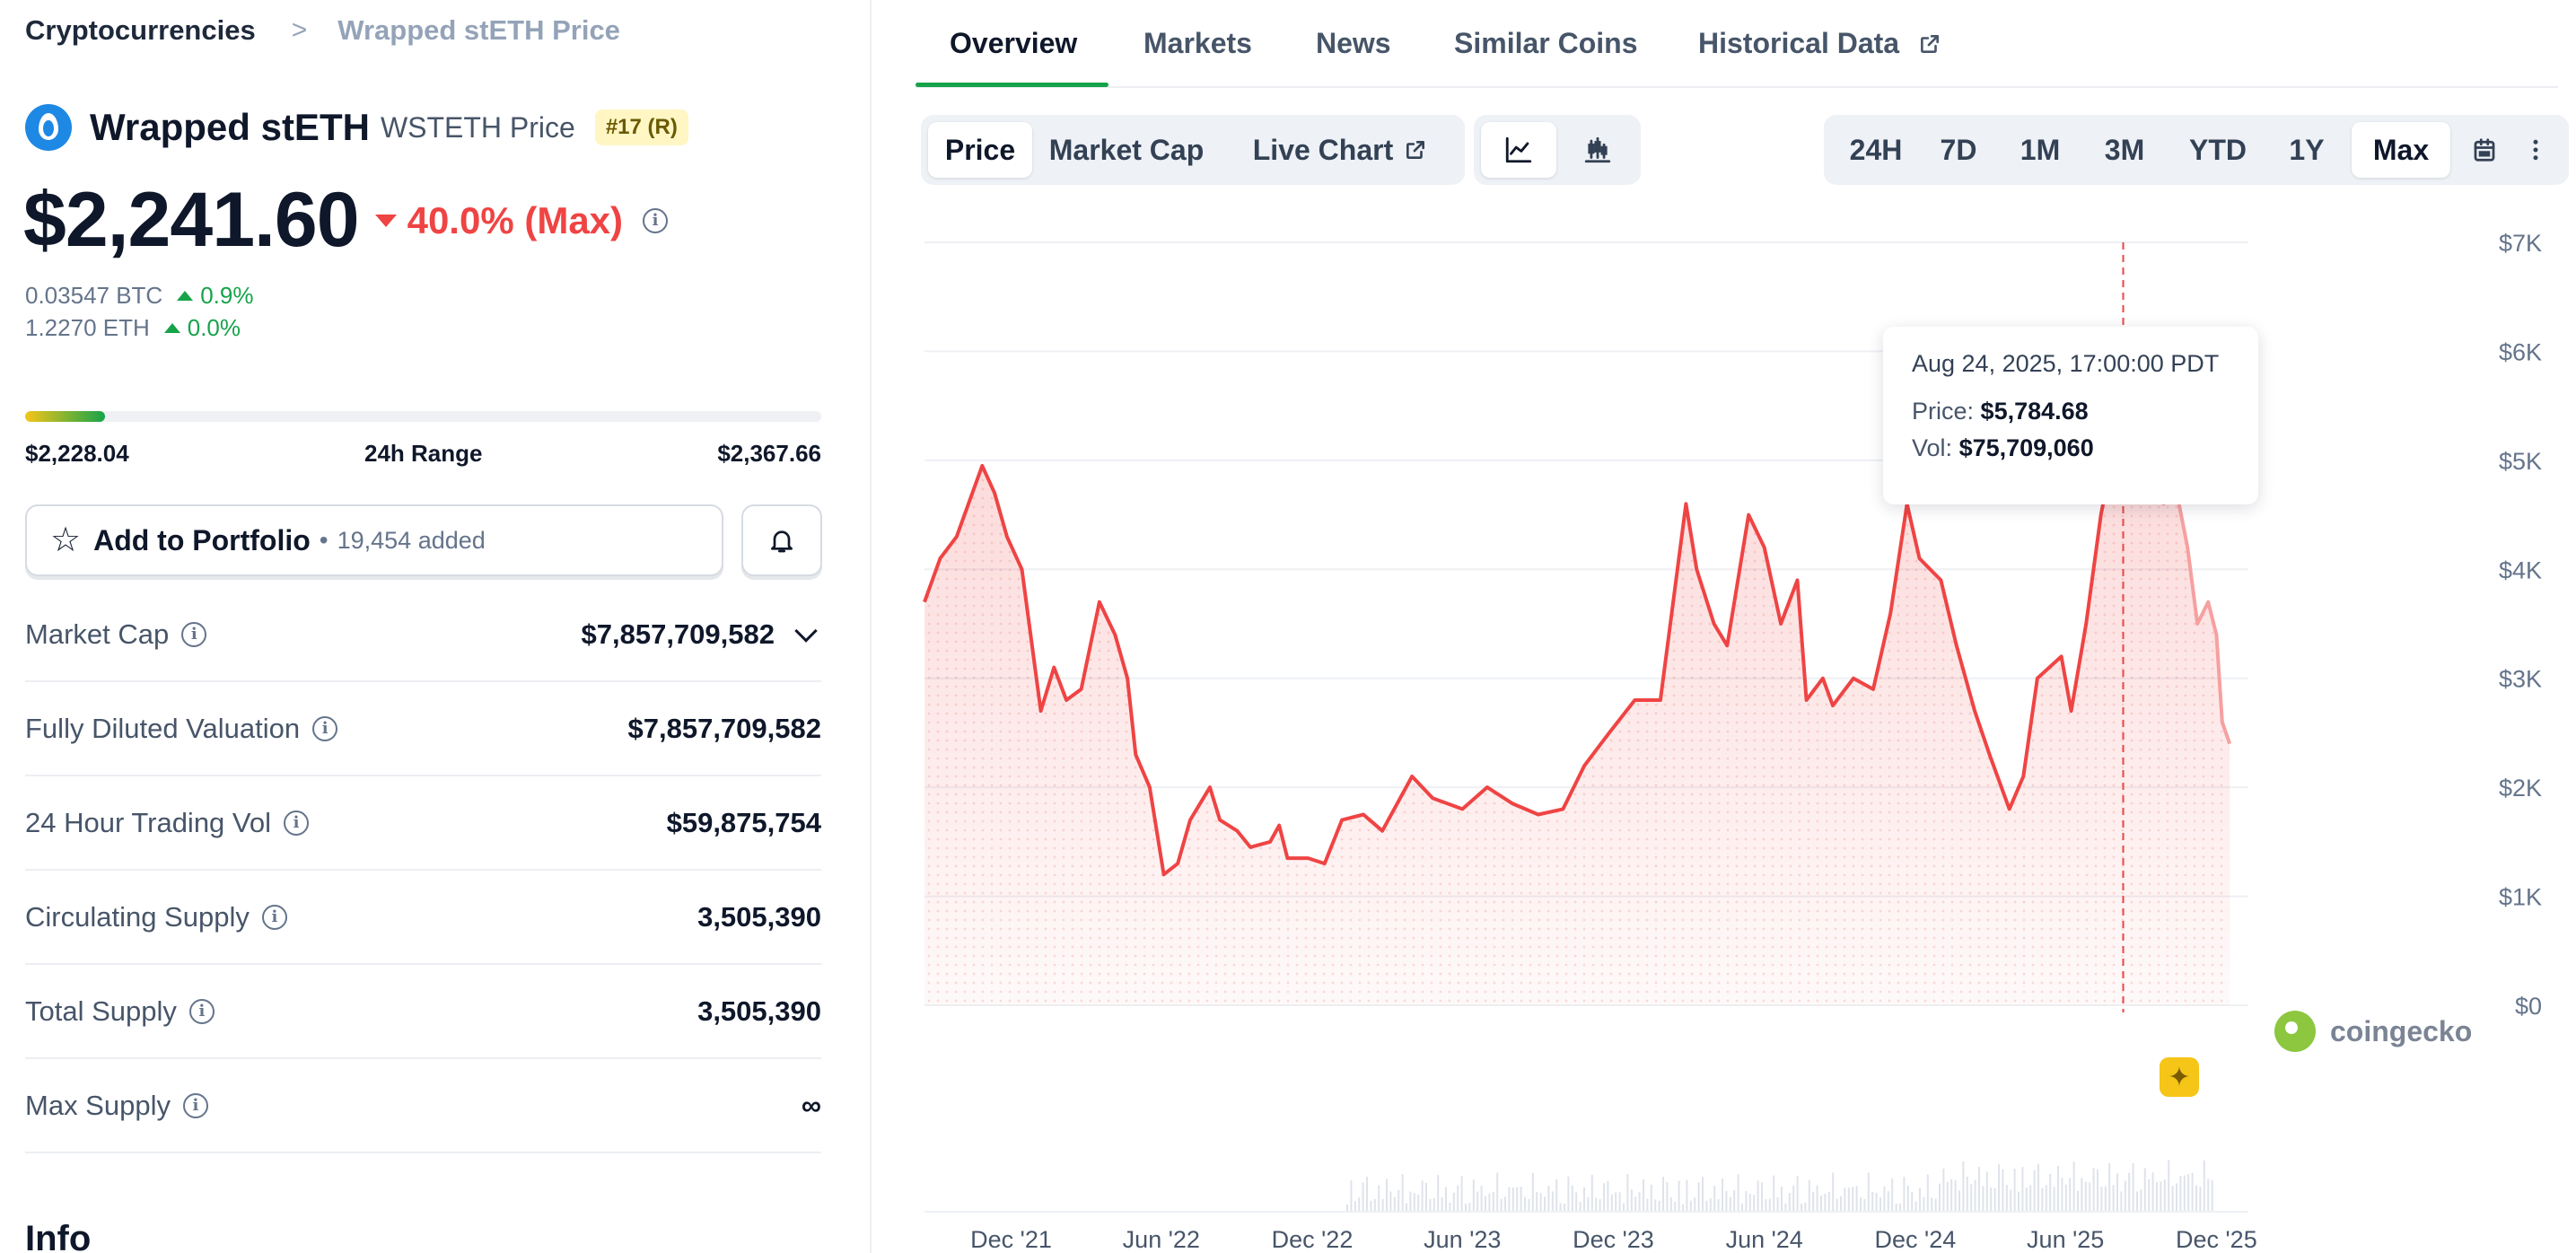 The image size is (2576, 1253). I want to click on range-24h: 24H, so click(1876, 149).